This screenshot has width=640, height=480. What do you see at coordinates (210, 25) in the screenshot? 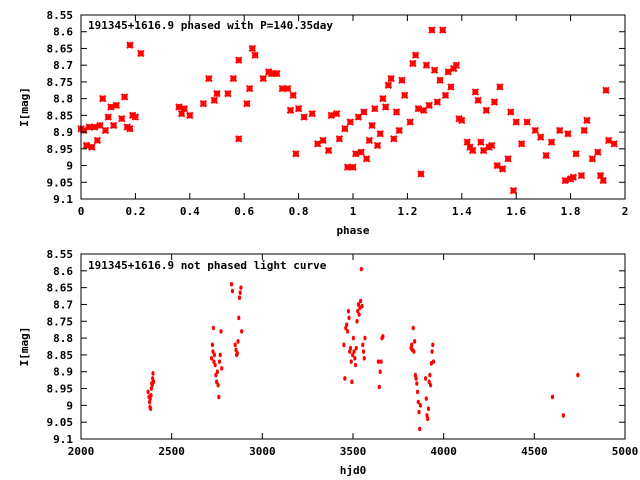
I see `phased-chart-title: 191345+1616.9 phased with P=140.35day` at bounding box center [210, 25].